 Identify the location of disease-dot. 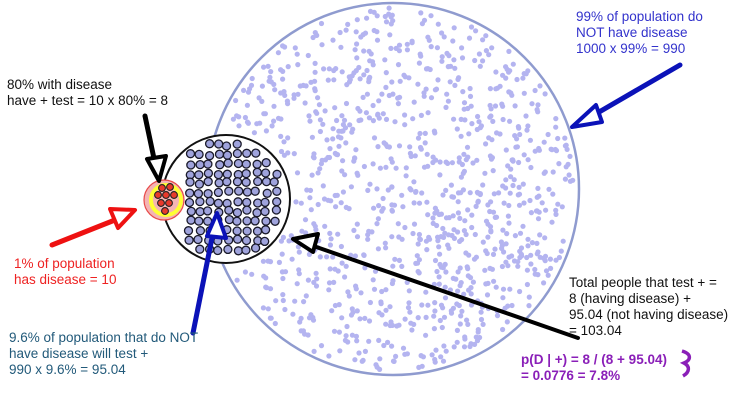
(158, 195).